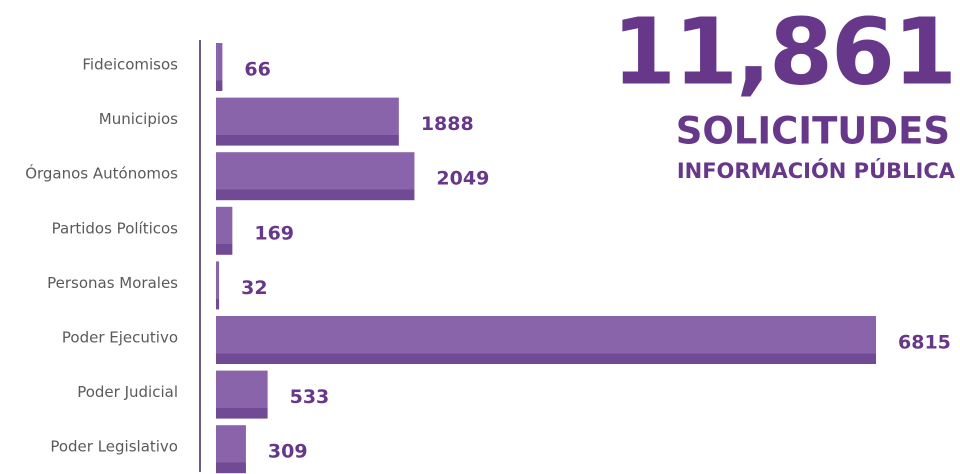  I want to click on category-label: Partidos Políticos, so click(115, 228).